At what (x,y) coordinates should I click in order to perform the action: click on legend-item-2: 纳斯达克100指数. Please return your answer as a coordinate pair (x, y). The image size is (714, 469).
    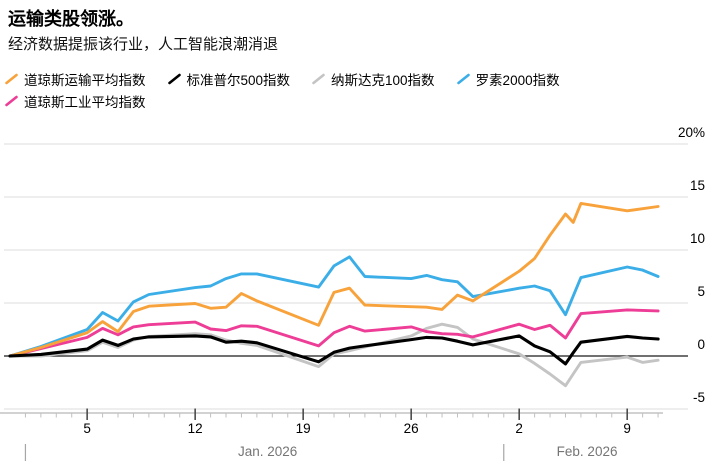
    Looking at the image, I should click on (373, 79).